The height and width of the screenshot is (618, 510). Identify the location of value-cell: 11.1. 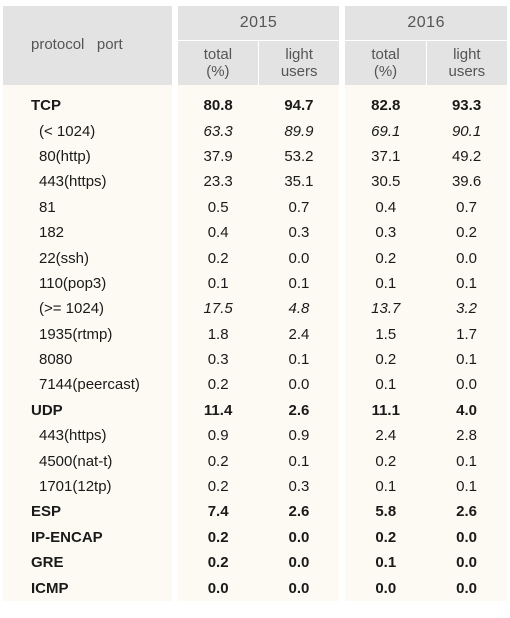
(386, 410).